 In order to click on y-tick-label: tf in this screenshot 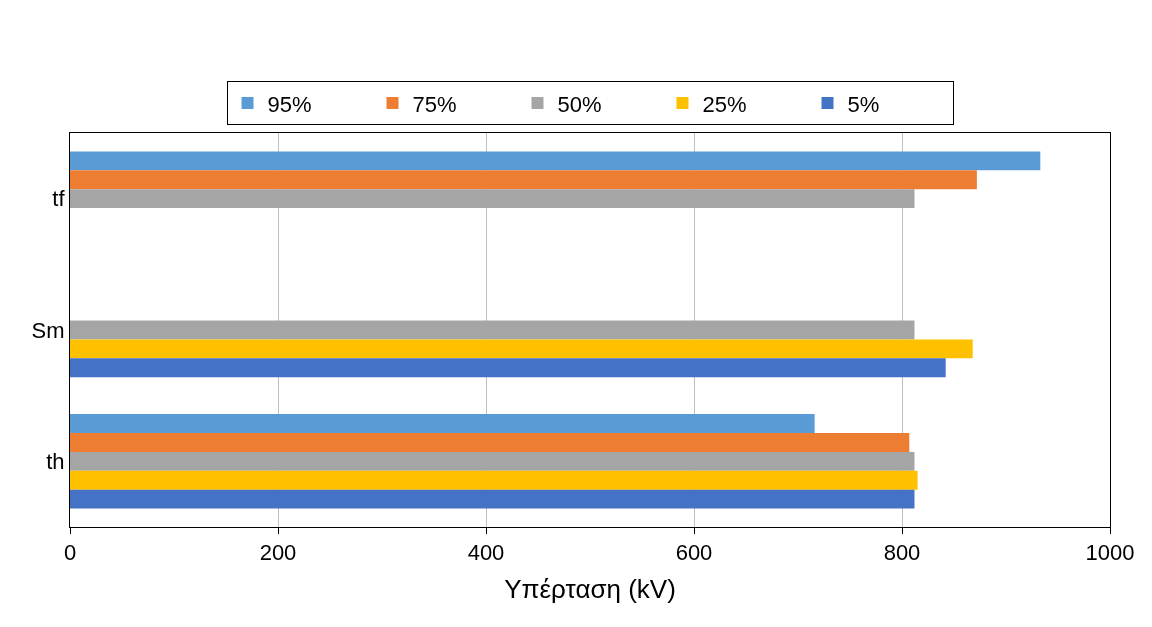, I will do `click(59, 199)`.